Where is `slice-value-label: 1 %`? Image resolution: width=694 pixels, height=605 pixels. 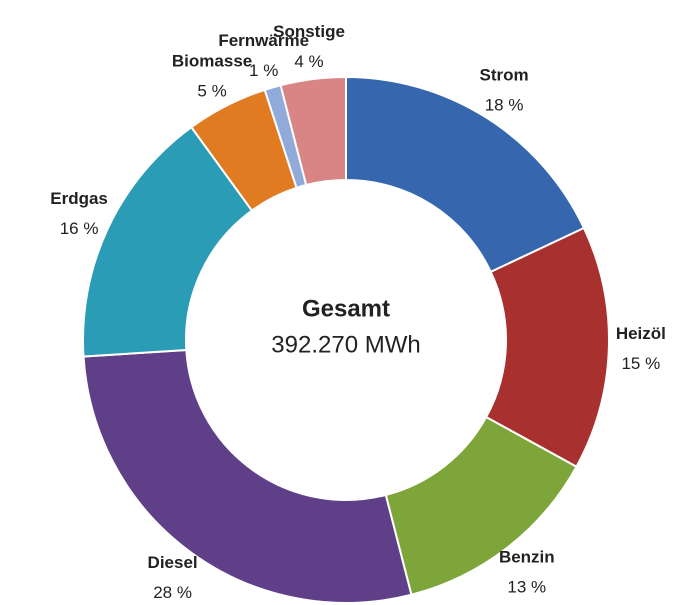
slice-value-label: 1 % is located at coordinates (263, 70).